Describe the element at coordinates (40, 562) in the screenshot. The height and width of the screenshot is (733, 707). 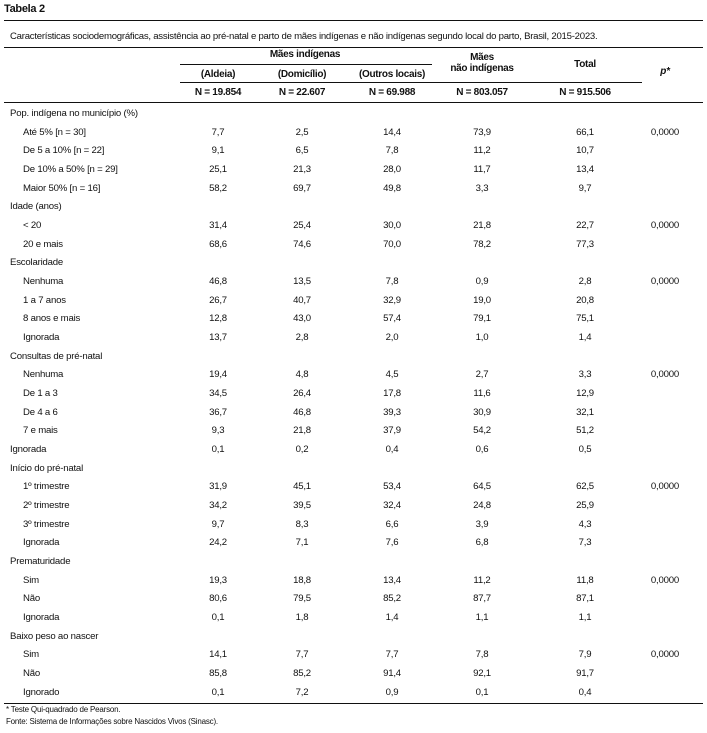
I see `row-label: Prematuridade` at that location.